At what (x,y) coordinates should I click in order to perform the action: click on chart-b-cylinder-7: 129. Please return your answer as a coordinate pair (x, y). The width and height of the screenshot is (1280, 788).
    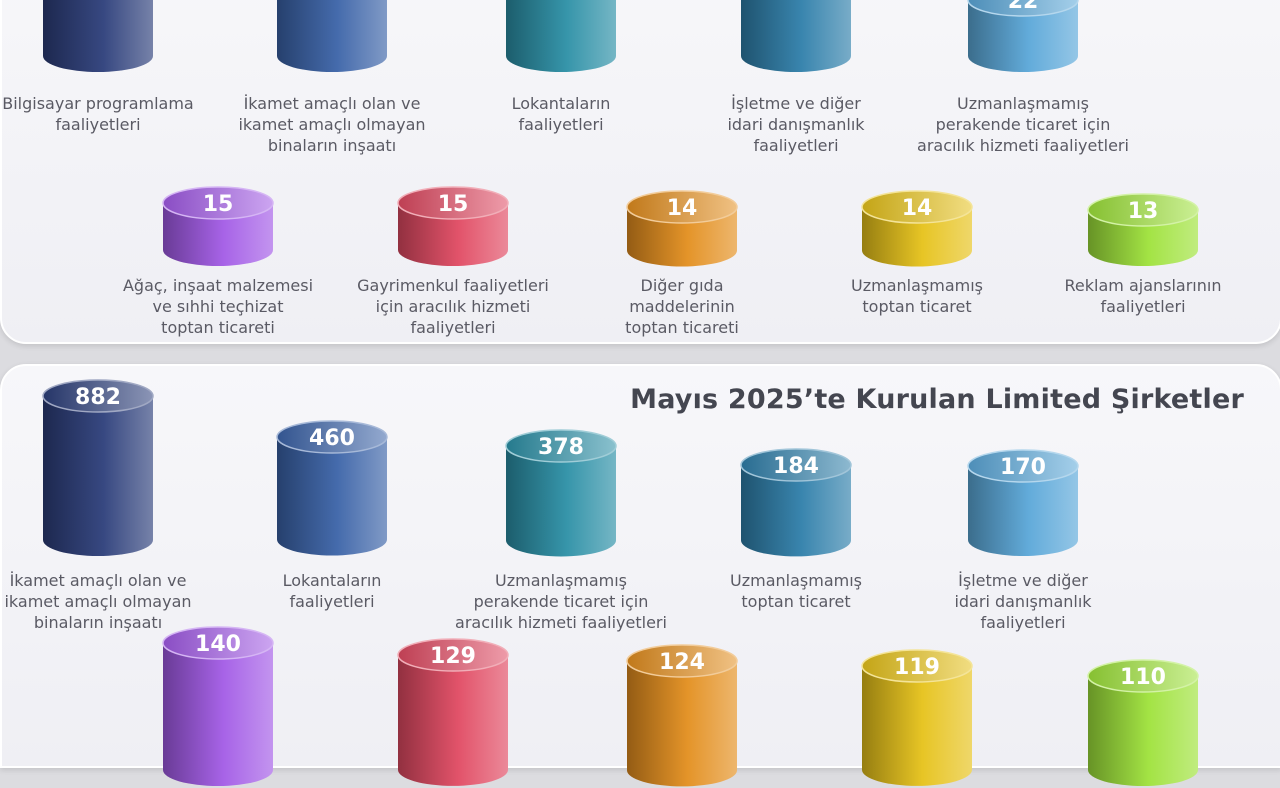
    Looking at the image, I should click on (453, 712).